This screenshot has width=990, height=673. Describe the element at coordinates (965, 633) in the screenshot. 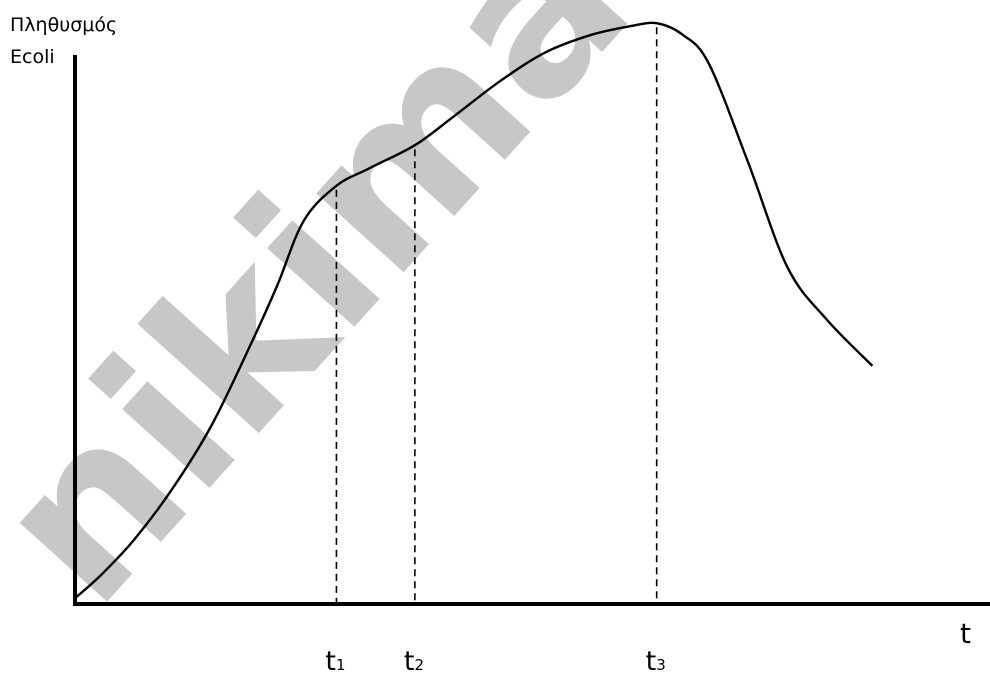

I see `x-axis-label: t` at that location.